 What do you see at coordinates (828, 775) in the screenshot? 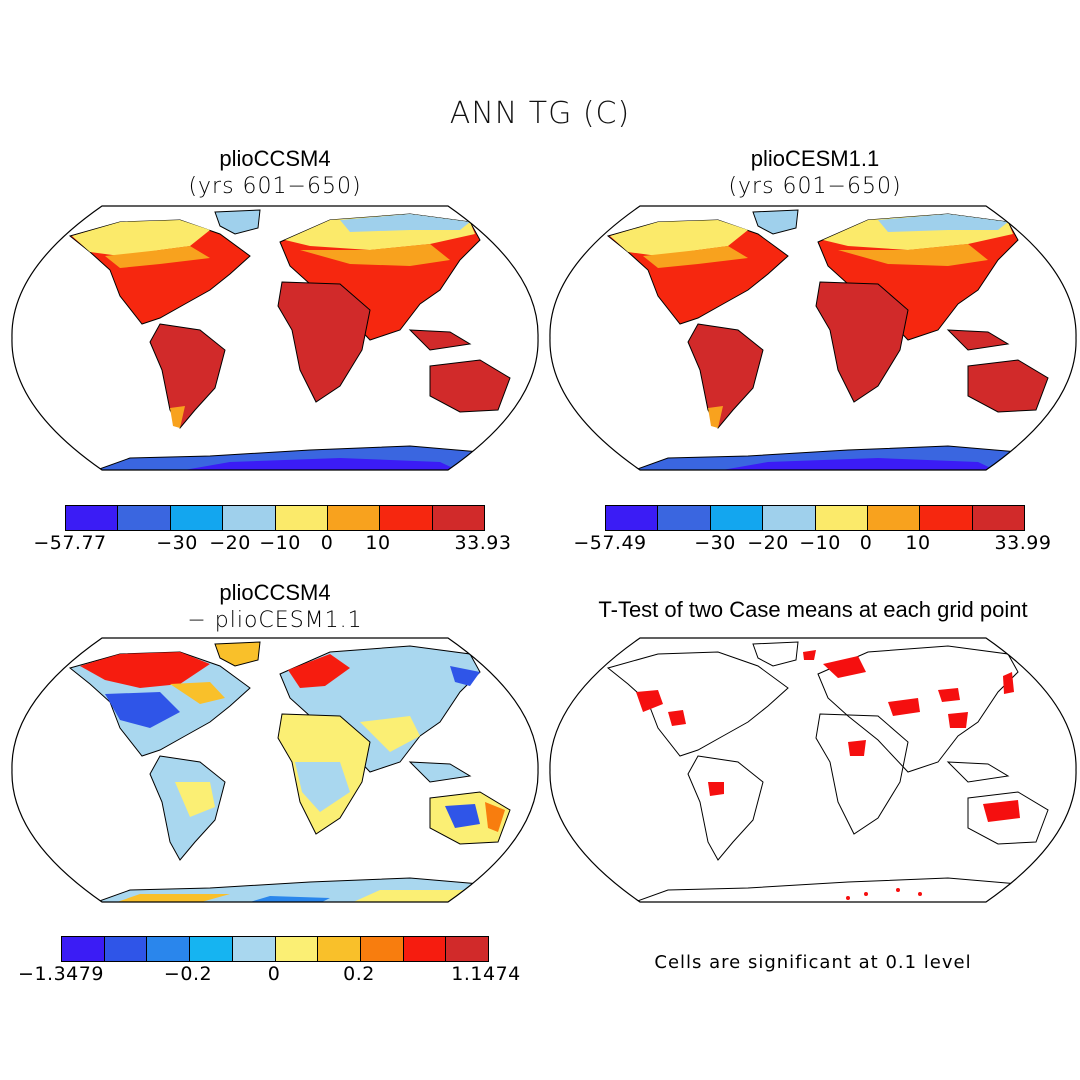
I see `significant-cells` at bounding box center [828, 775].